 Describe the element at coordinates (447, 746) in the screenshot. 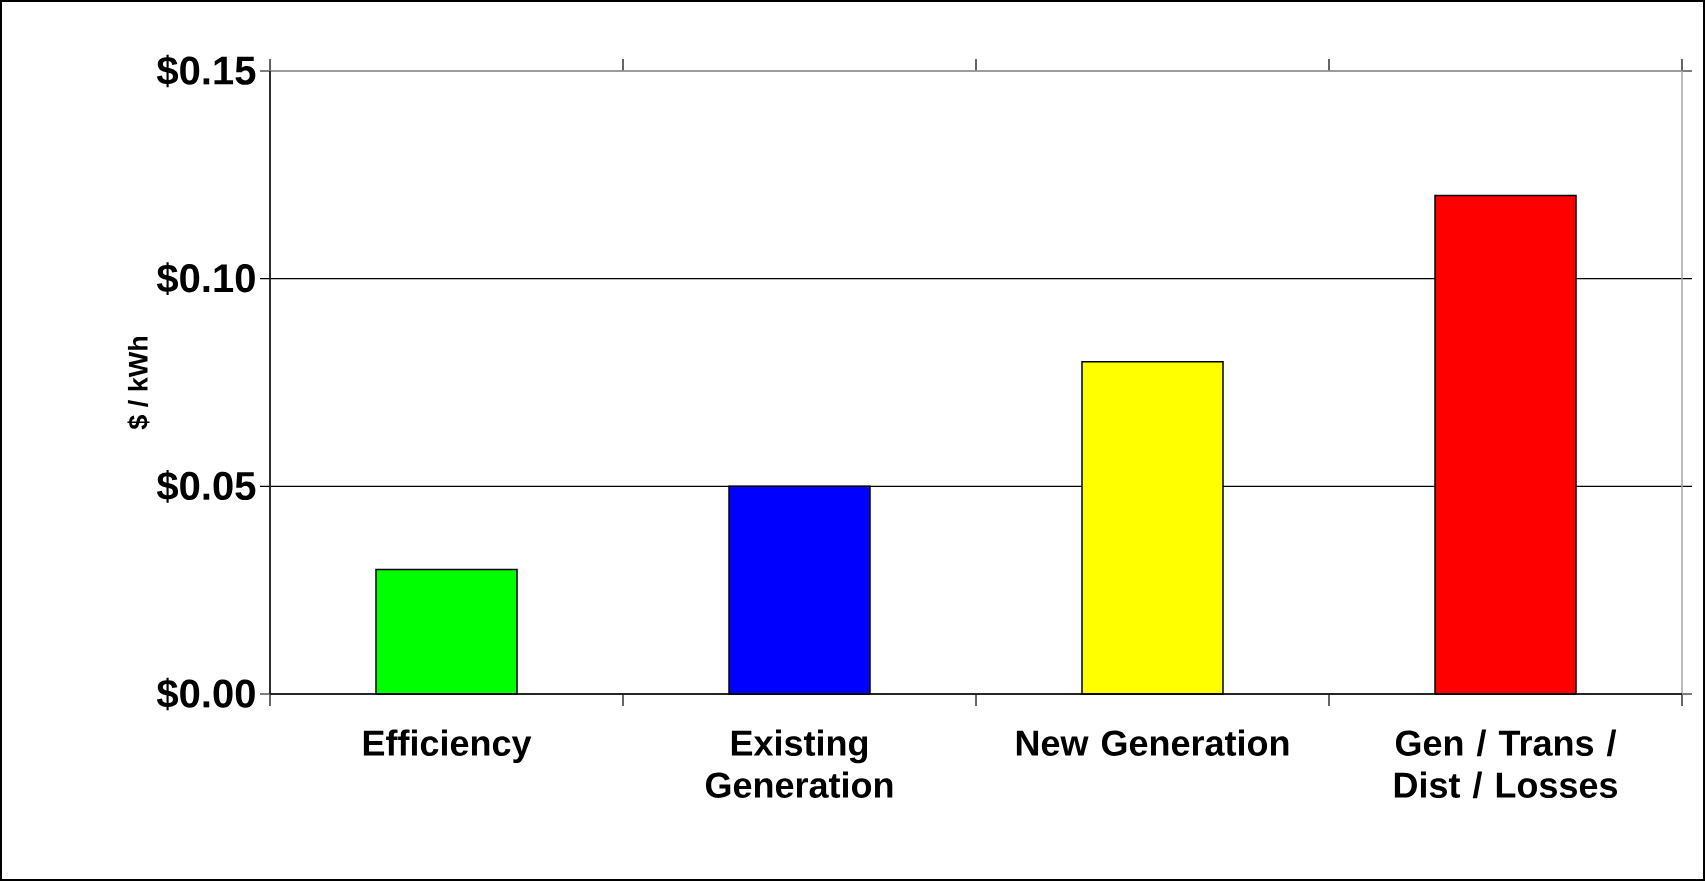

I see `x-tick-label: Efficiency` at that location.